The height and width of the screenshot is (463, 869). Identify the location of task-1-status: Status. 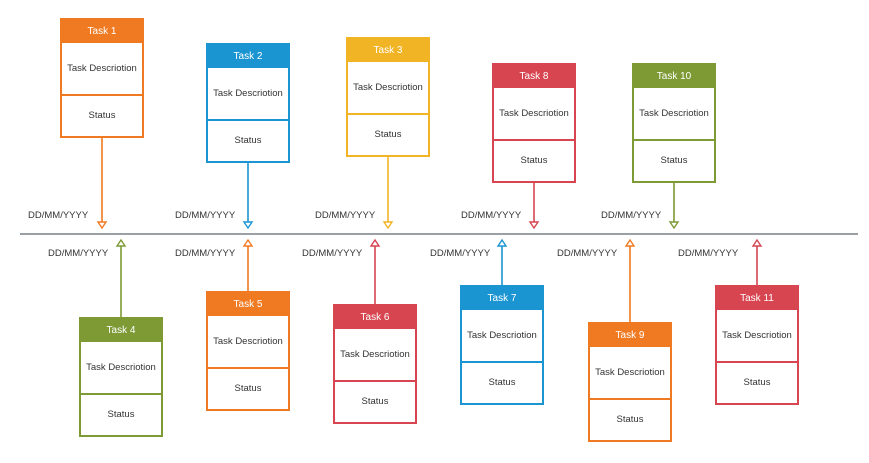
(102, 115).